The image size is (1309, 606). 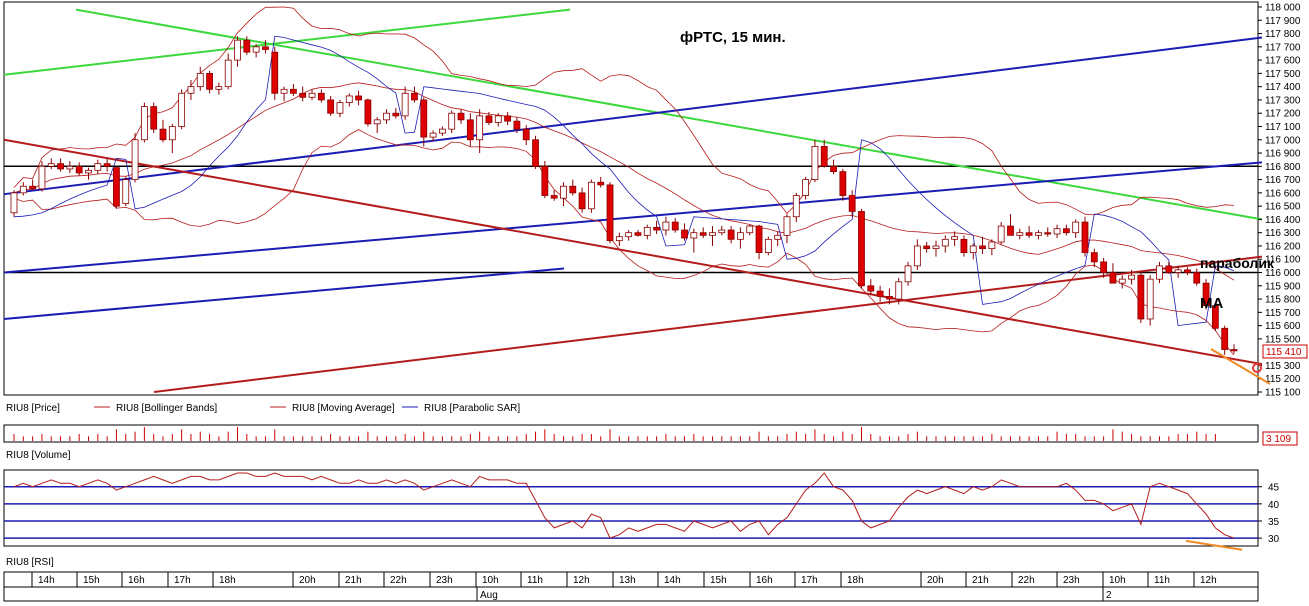 What do you see at coordinates (1283, 393) in the screenshot?
I see `price-y-tick-label: 115 100` at bounding box center [1283, 393].